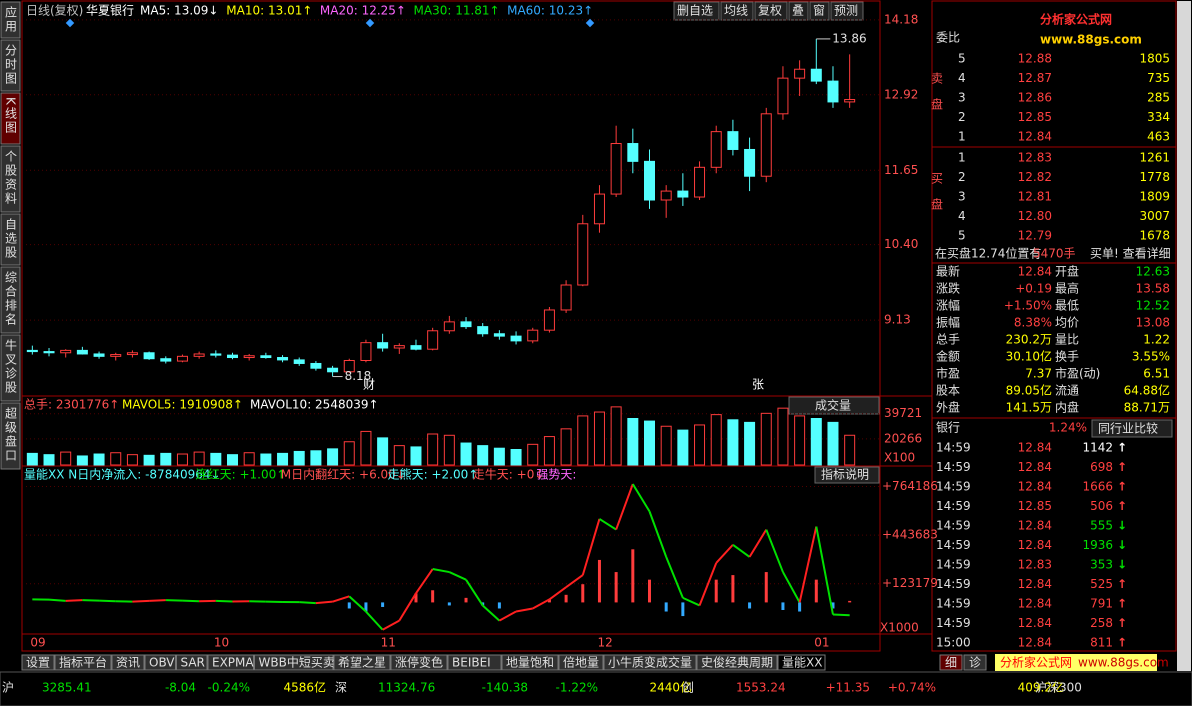 The image size is (1192, 706). I want to click on info-diamond, so click(370, 23).